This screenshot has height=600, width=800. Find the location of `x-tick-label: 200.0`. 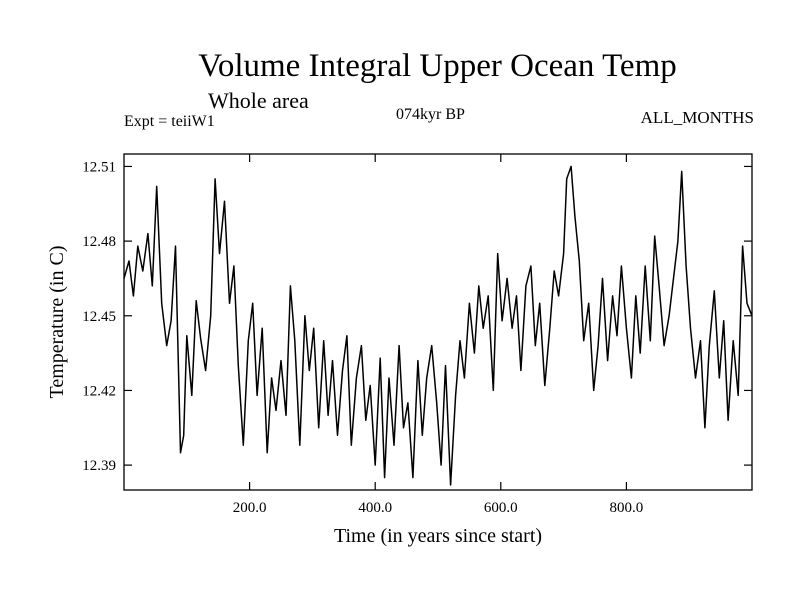

x-tick-label: 200.0 is located at coordinates (250, 508).